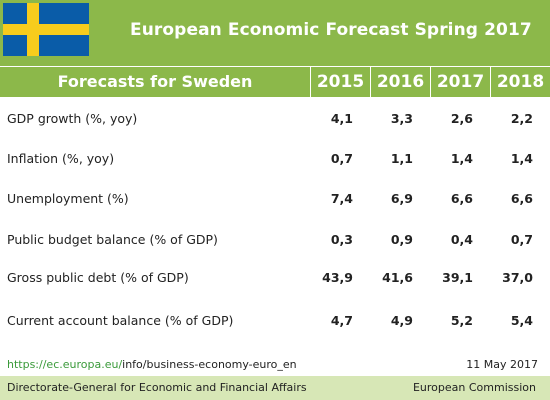 Image resolution: width=550 pixels, height=400 pixels. What do you see at coordinates (341, 118) in the screenshot?
I see `cell-value: 4,1` at bounding box center [341, 118].